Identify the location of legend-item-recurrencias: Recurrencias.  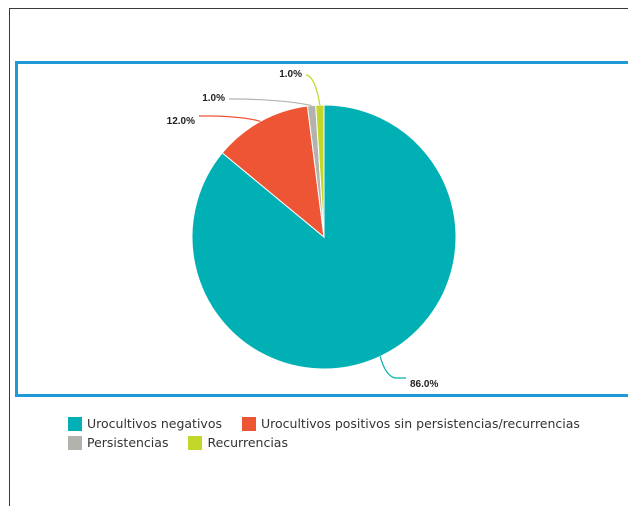
(238, 442).